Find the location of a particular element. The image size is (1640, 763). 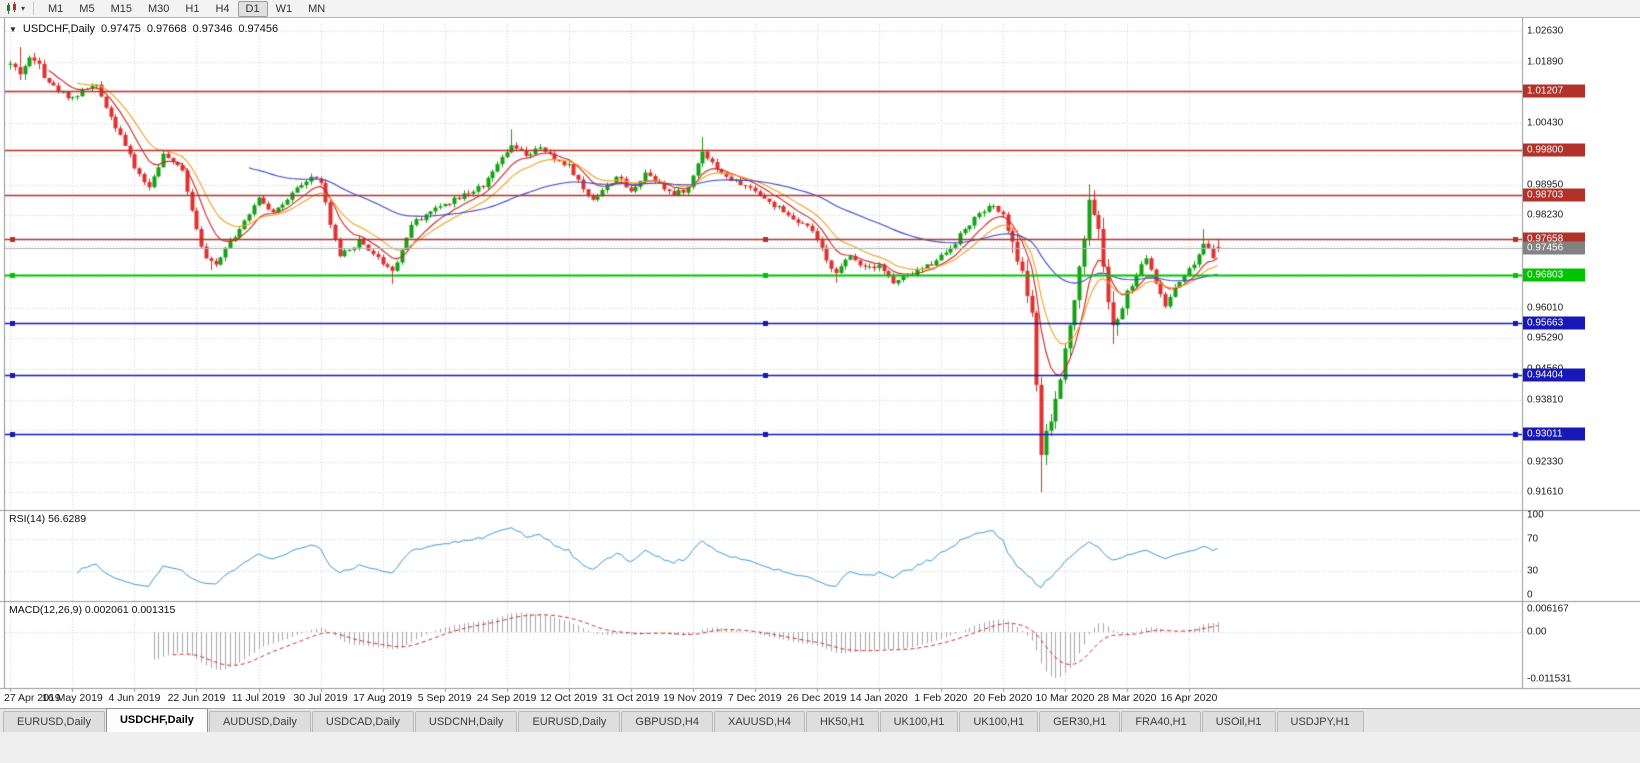

timeframe-button-group: M1 M5 M15 M30 H1 H4 D1 W1 MN is located at coordinates (186, 8).